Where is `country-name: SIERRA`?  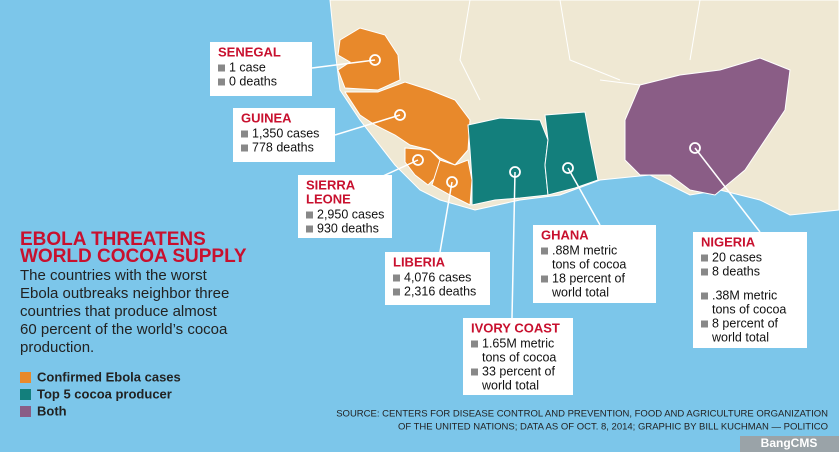 country-name: SIERRA is located at coordinates (331, 184).